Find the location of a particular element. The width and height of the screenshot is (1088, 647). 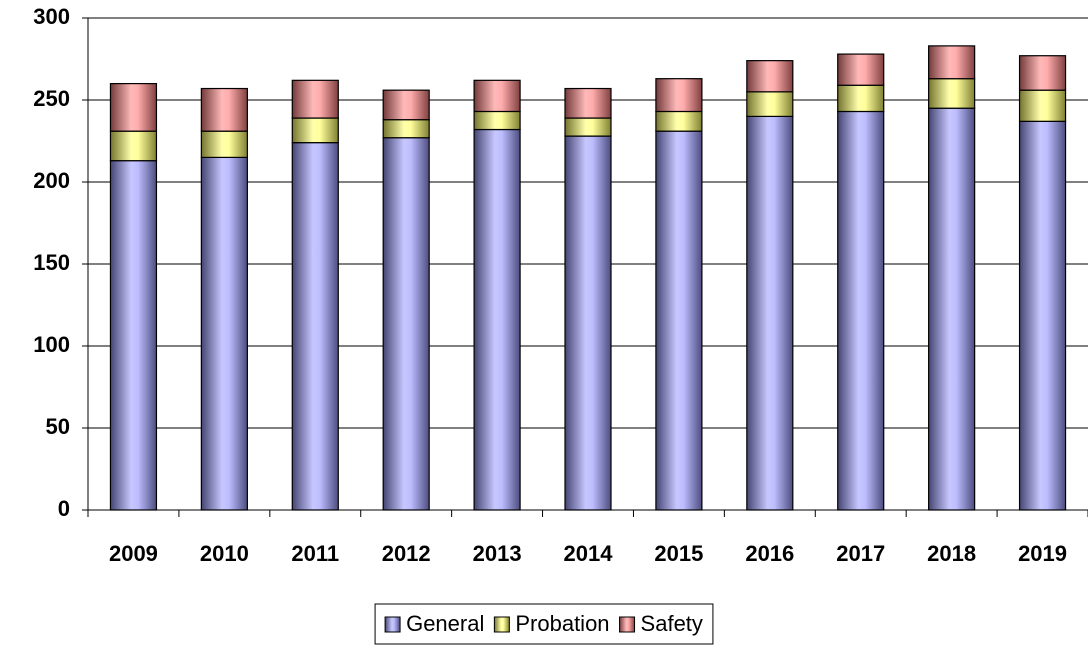

y-tick-label: 100 is located at coordinates (51, 344).